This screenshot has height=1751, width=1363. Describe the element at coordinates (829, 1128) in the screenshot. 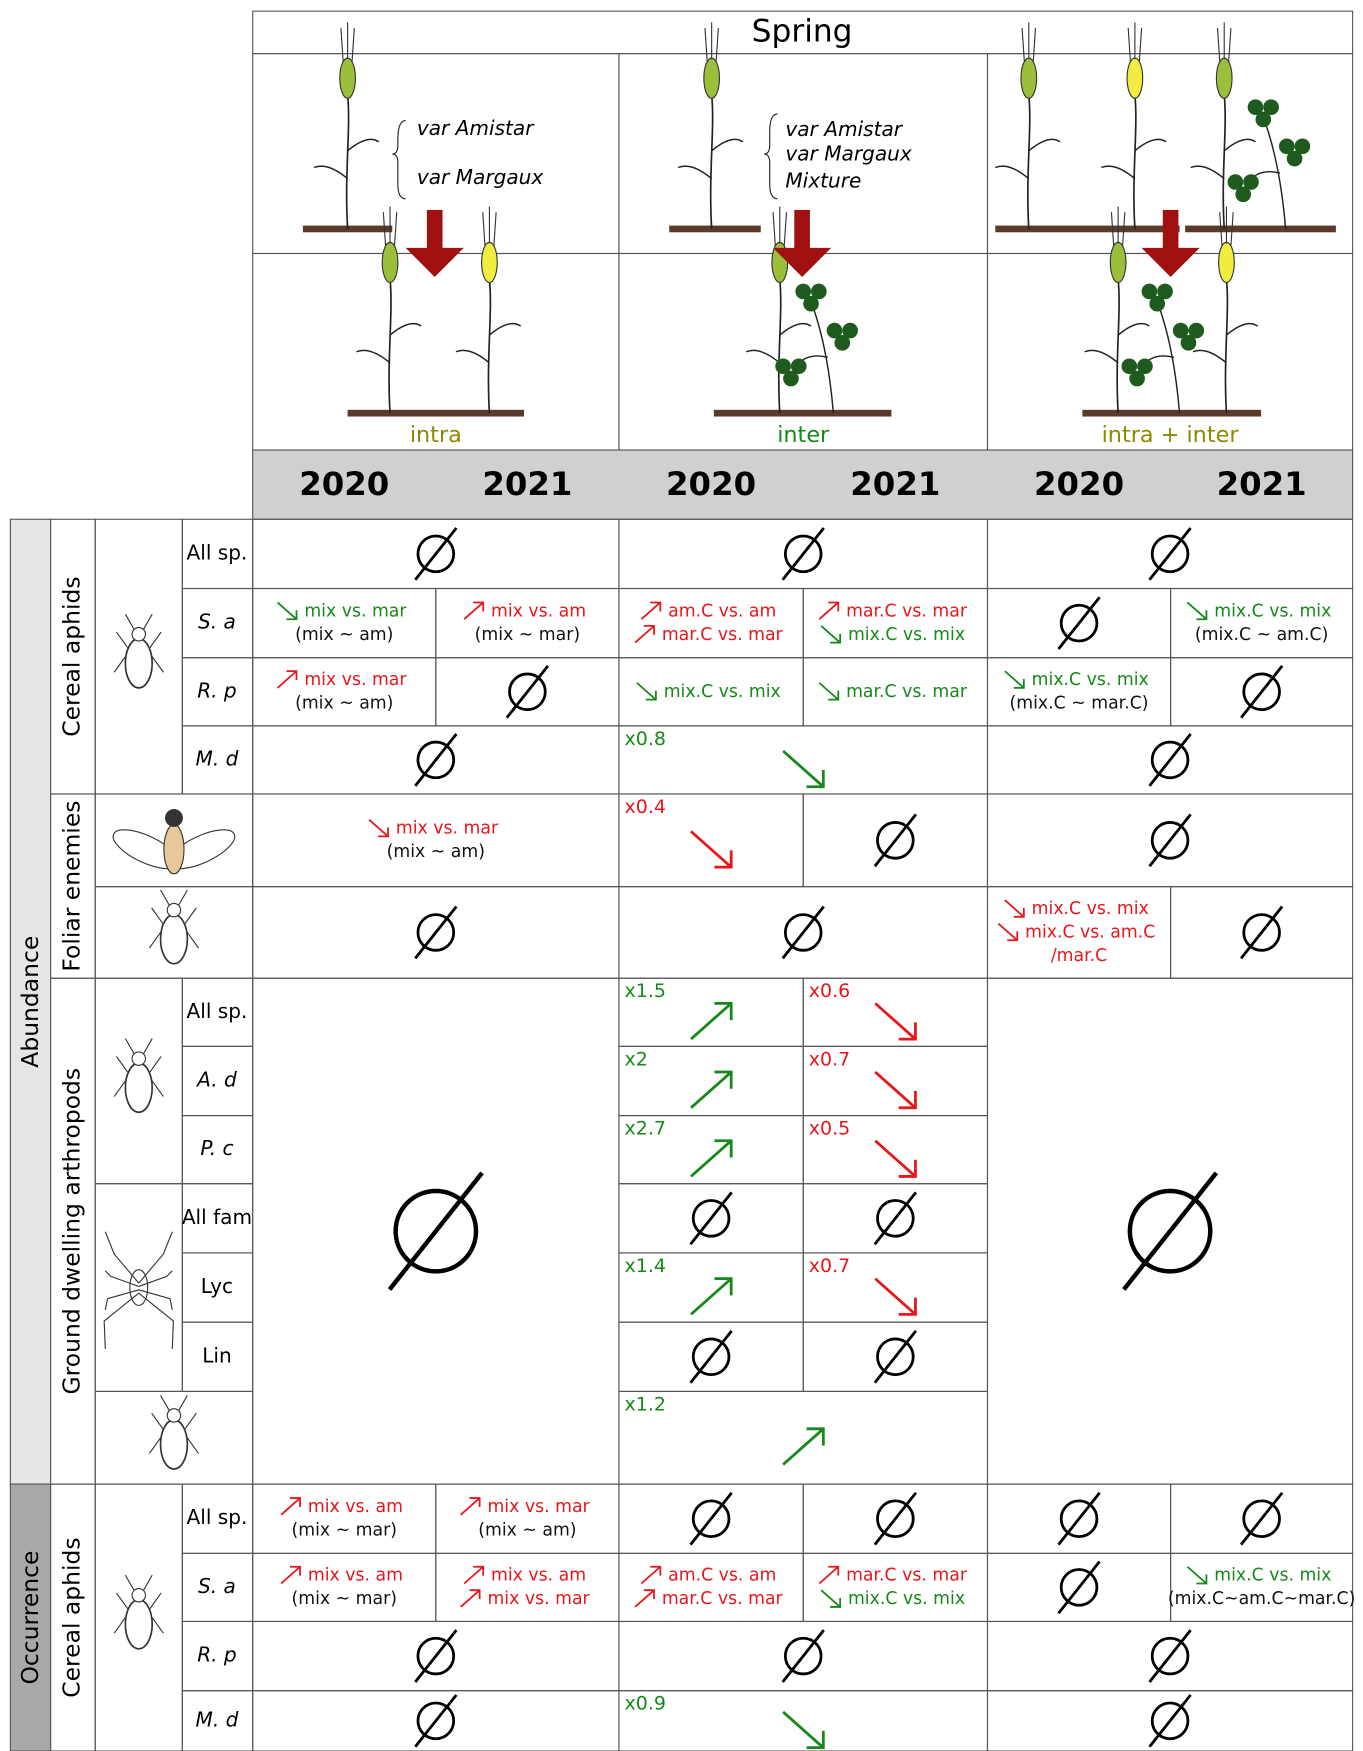

I see `effect-factor: x0.5` at that location.